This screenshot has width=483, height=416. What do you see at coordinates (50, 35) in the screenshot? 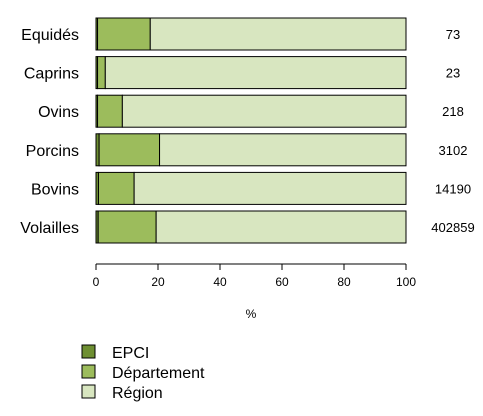
I see `category-label: Equidés` at bounding box center [50, 35].